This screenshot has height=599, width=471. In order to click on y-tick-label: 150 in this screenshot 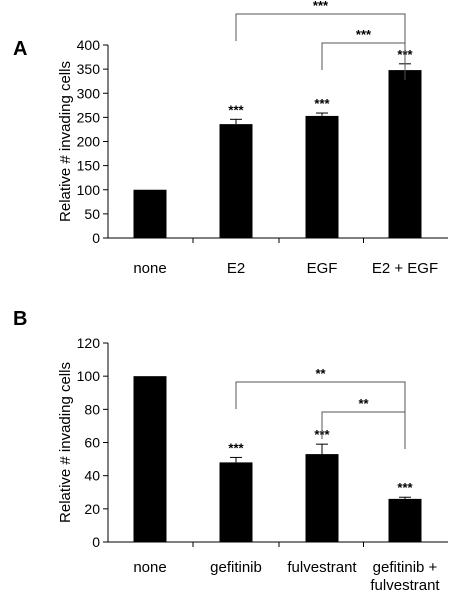, I will do `click(89, 166)`.